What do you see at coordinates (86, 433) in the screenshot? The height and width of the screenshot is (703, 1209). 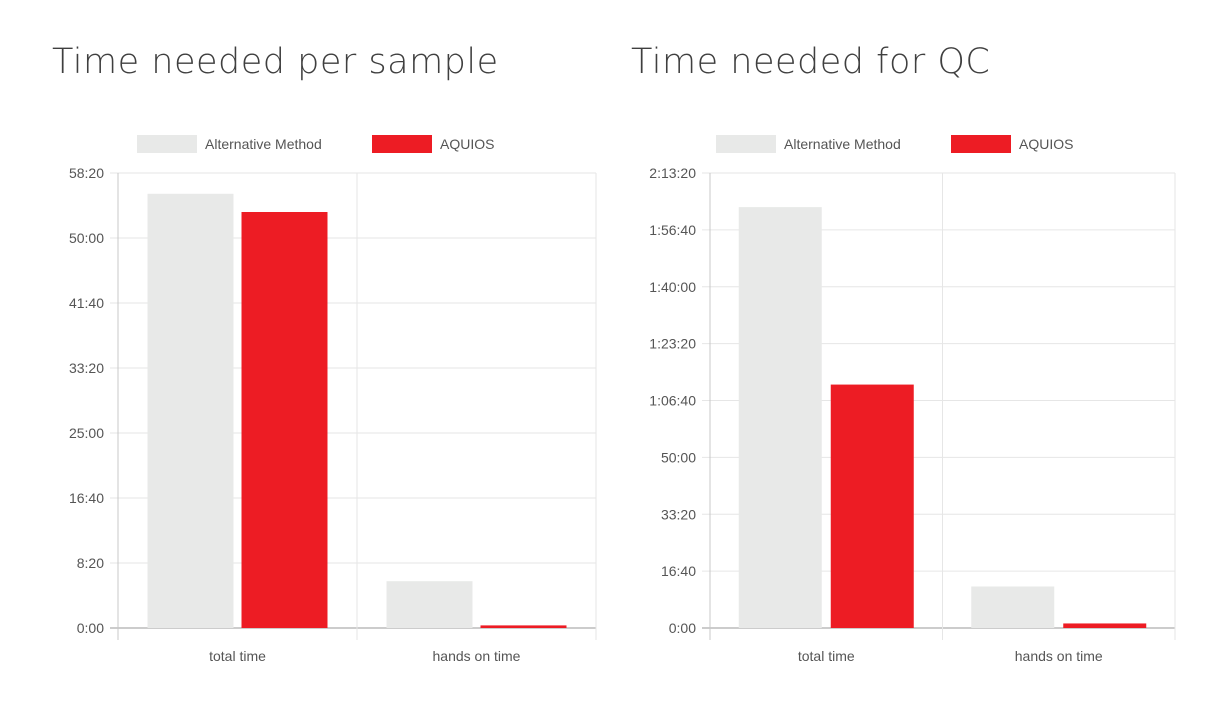 I see `y-tick-label: 25:00` at bounding box center [86, 433].